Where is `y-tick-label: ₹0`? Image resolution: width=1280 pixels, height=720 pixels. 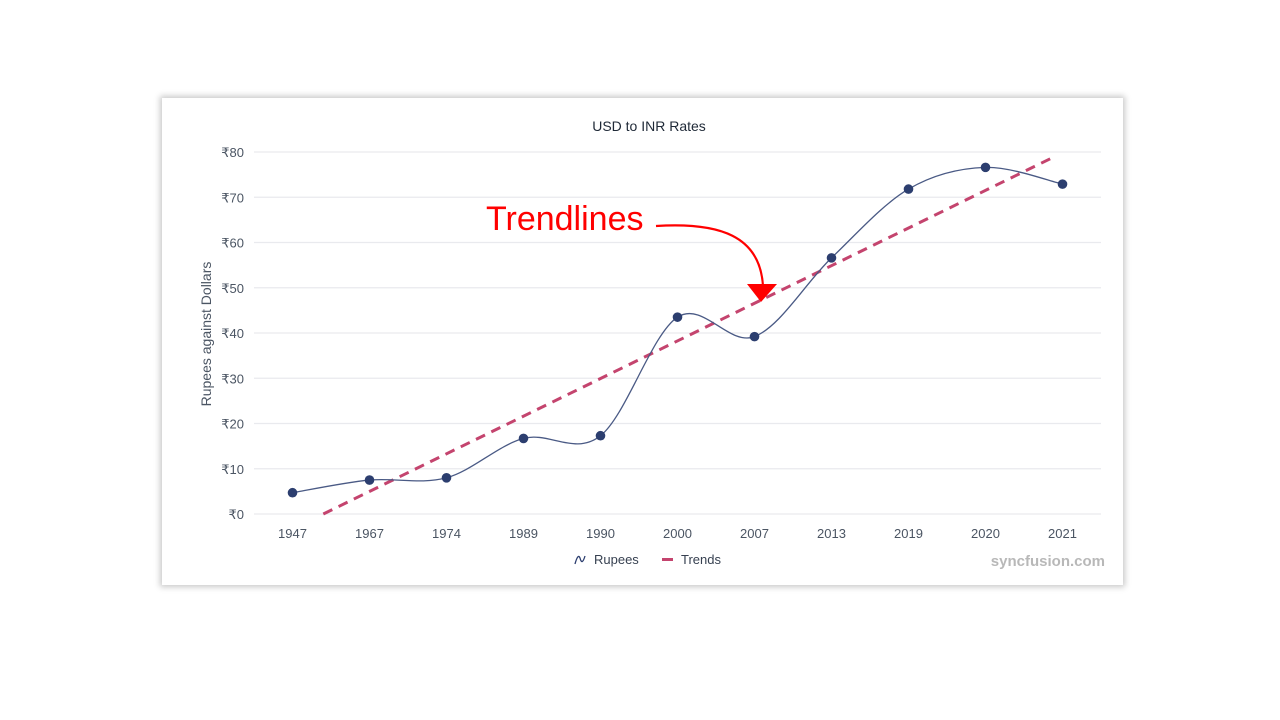
y-tick-label: ₹0 is located at coordinates (236, 514).